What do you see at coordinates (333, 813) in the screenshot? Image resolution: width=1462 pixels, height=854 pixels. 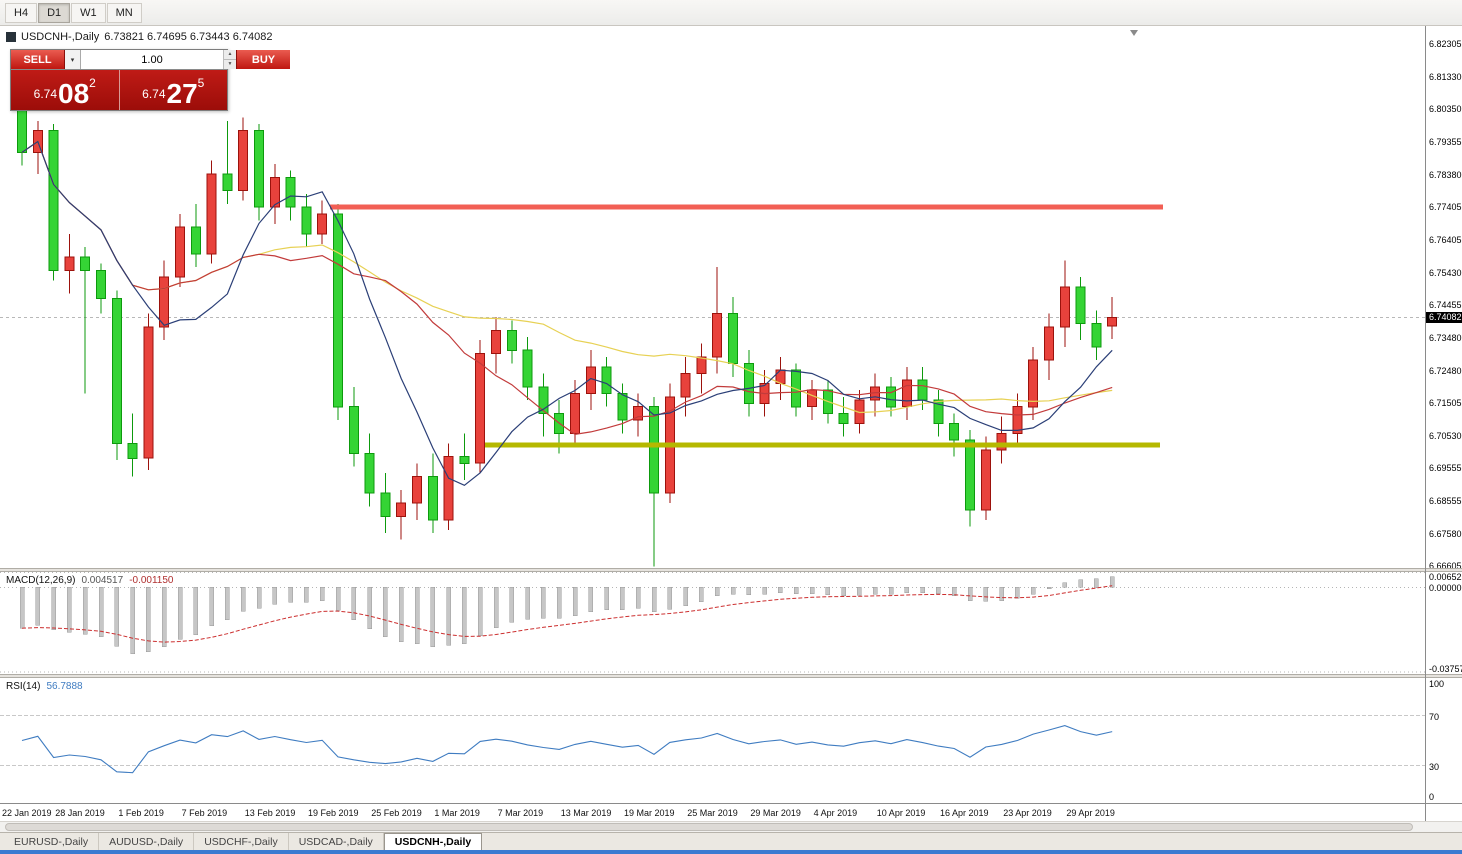 I see `date-axis-label: 19 Feb 2019` at bounding box center [333, 813].